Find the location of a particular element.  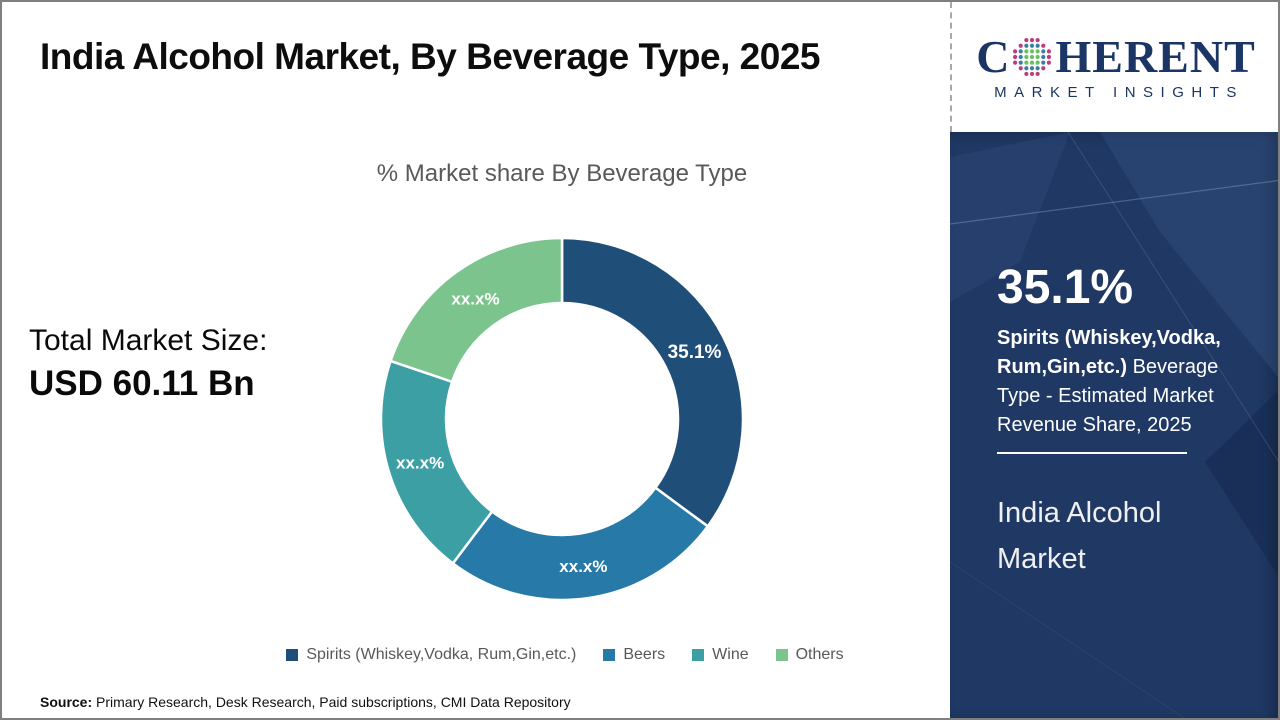

sidebar-stat-value: 35.1% is located at coordinates (1065, 287).